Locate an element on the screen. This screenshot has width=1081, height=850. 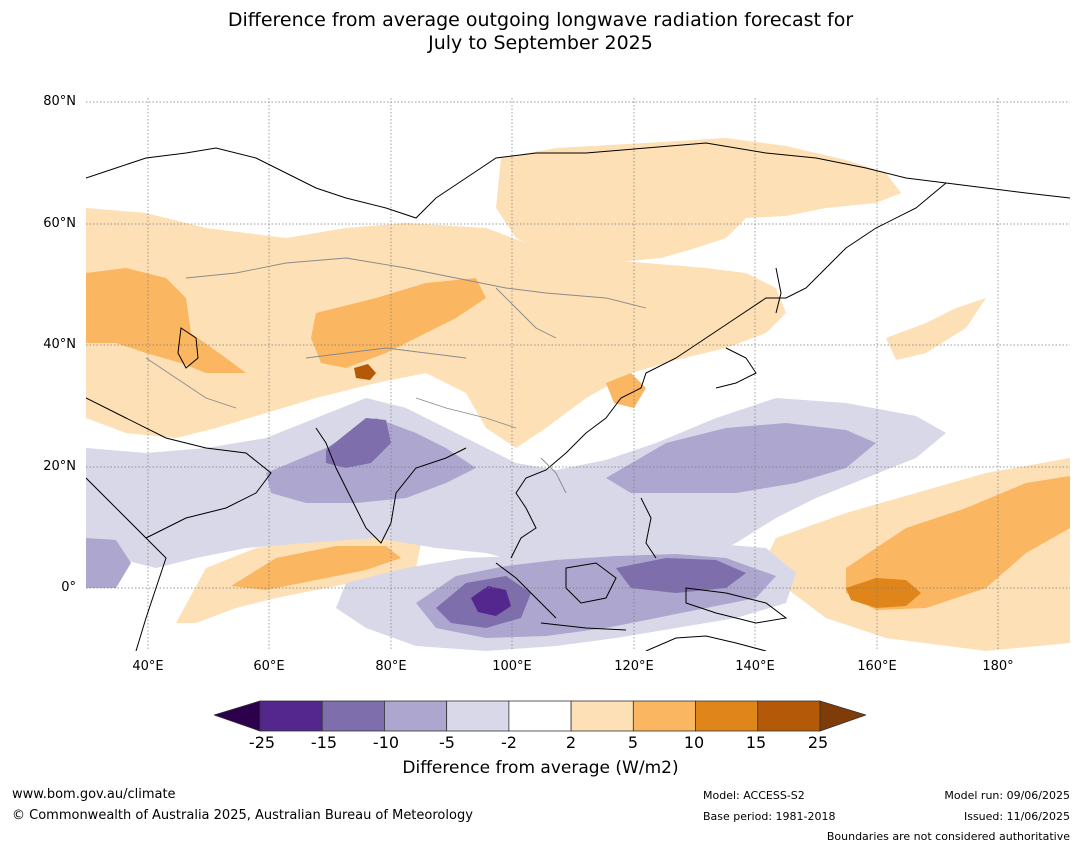
lon-label-180: 180° is located at coordinates (998, 666).